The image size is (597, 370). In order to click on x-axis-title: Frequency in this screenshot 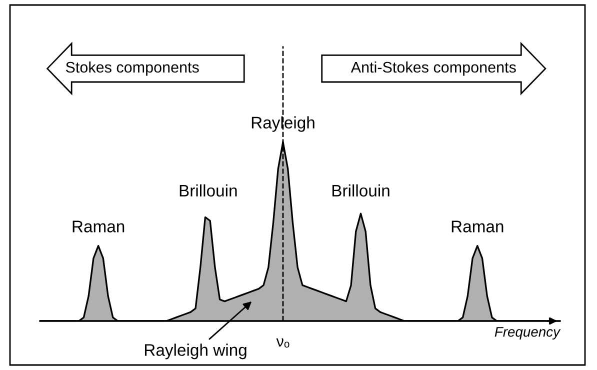, I will do `click(527, 333)`.